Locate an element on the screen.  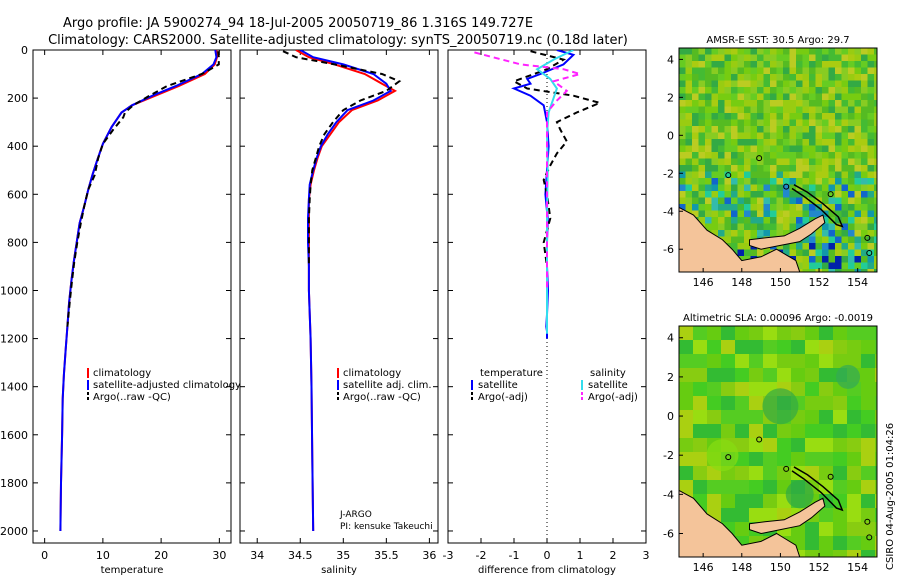
x-tick-label: -2 is located at coordinates (481, 555).